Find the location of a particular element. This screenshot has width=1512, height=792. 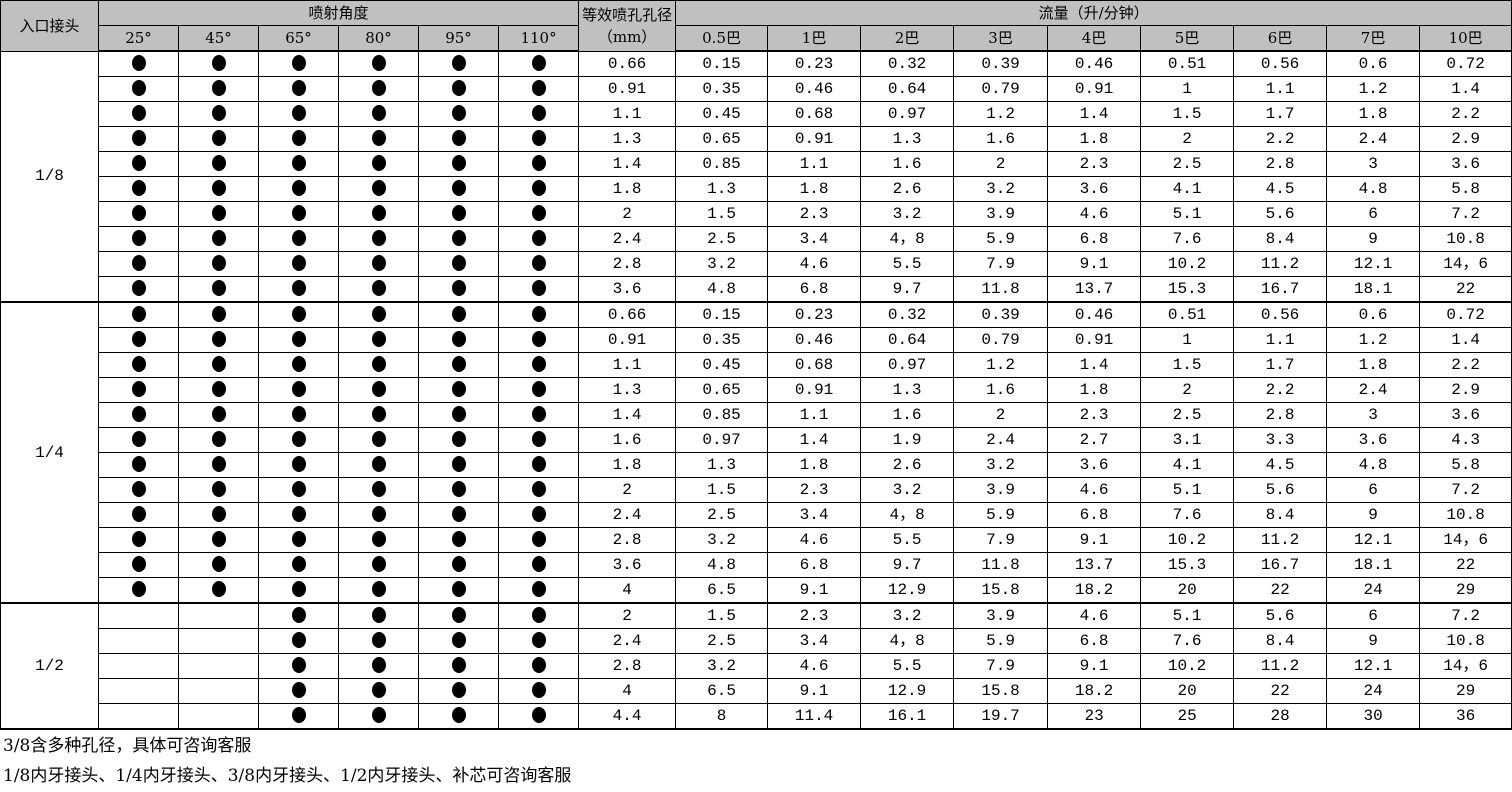

flow-cell: 0.15 is located at coordinates (722, 63).